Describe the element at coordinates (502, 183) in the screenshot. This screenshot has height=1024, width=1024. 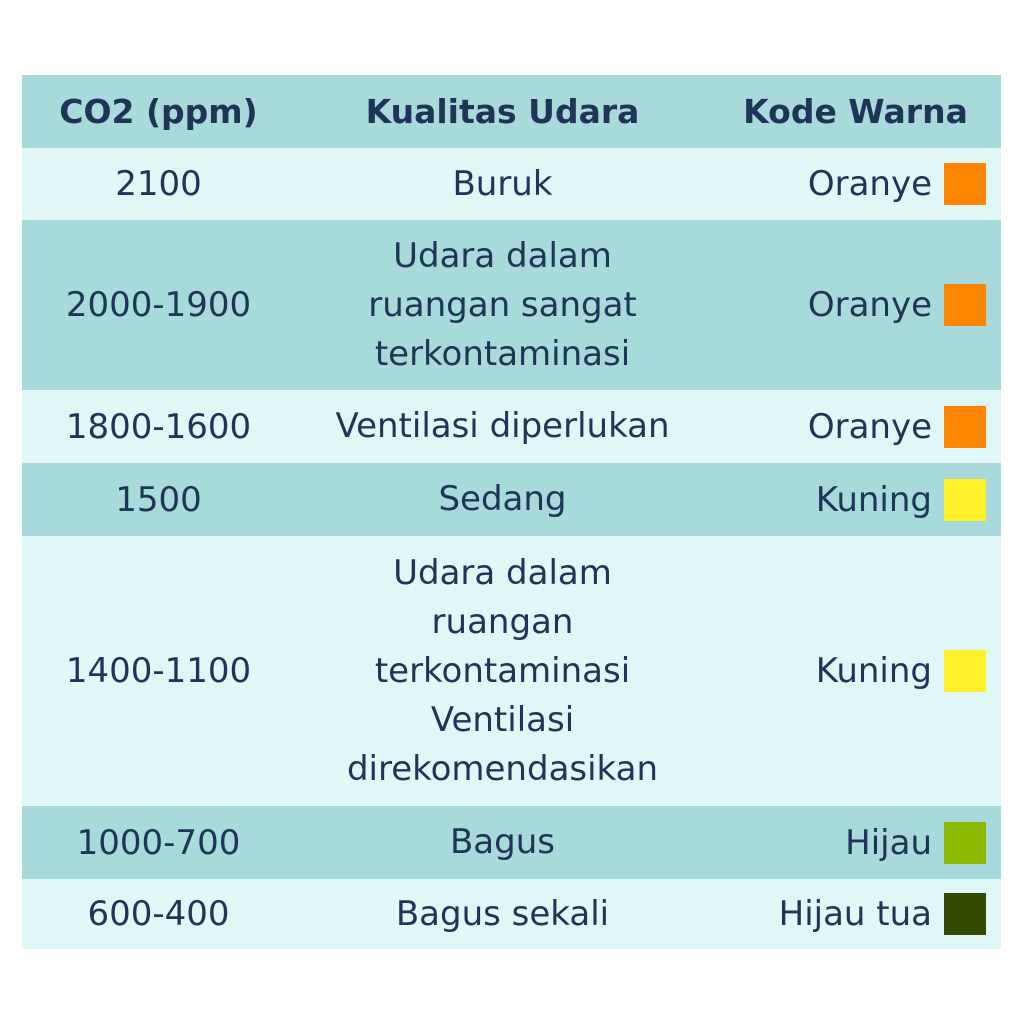
I see `quality-cell: Buruk` at that location.